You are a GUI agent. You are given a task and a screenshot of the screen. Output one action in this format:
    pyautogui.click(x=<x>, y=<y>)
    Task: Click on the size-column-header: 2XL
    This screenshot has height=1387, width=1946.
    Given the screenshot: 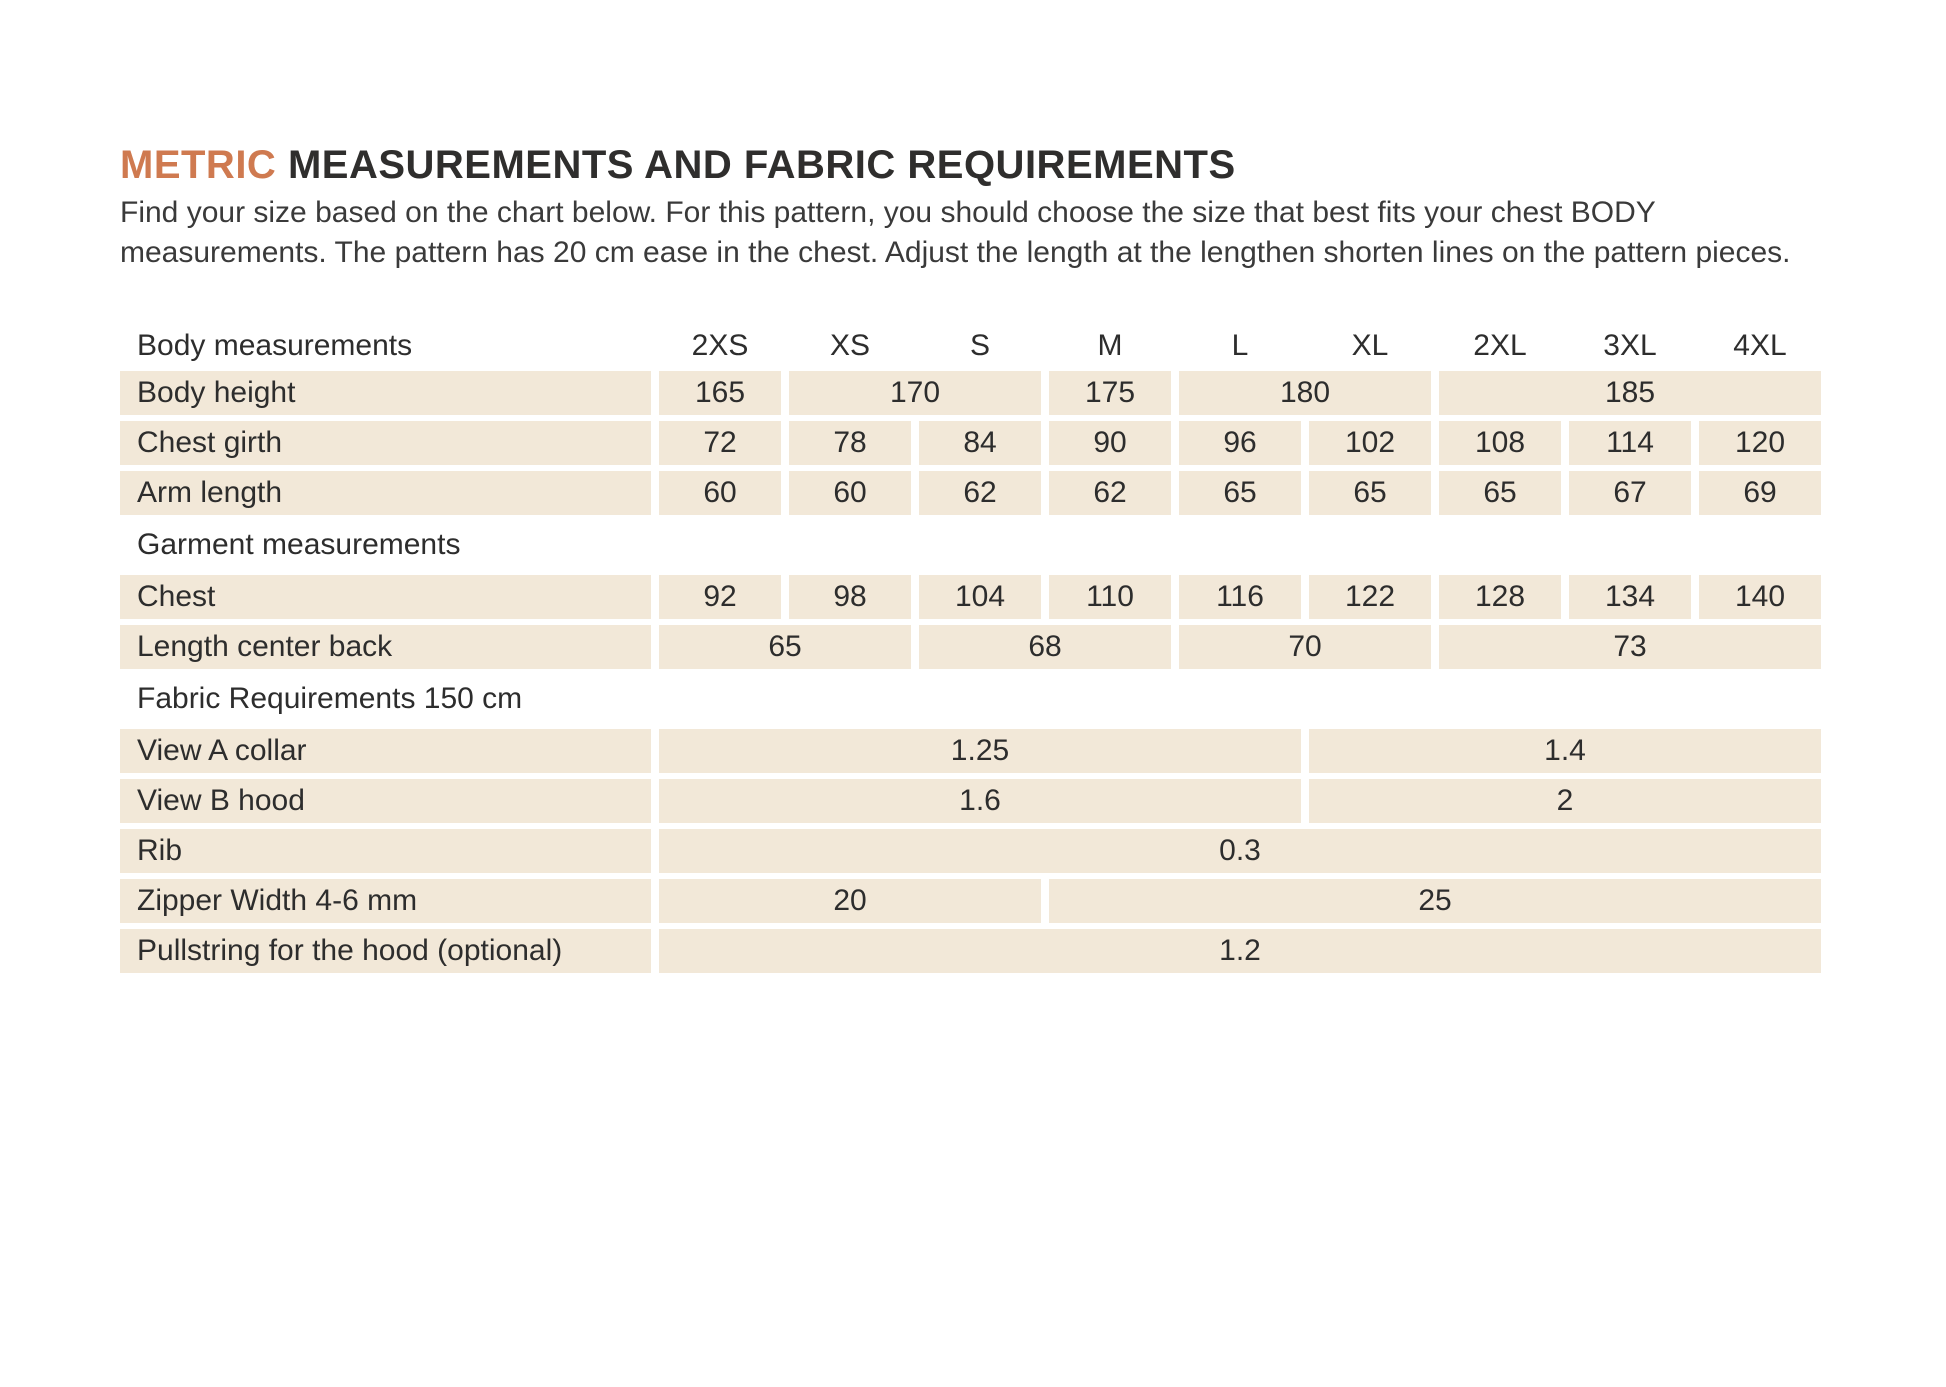 What is the action you would take?
    pyautogui.click(x=1500, y=345)
    